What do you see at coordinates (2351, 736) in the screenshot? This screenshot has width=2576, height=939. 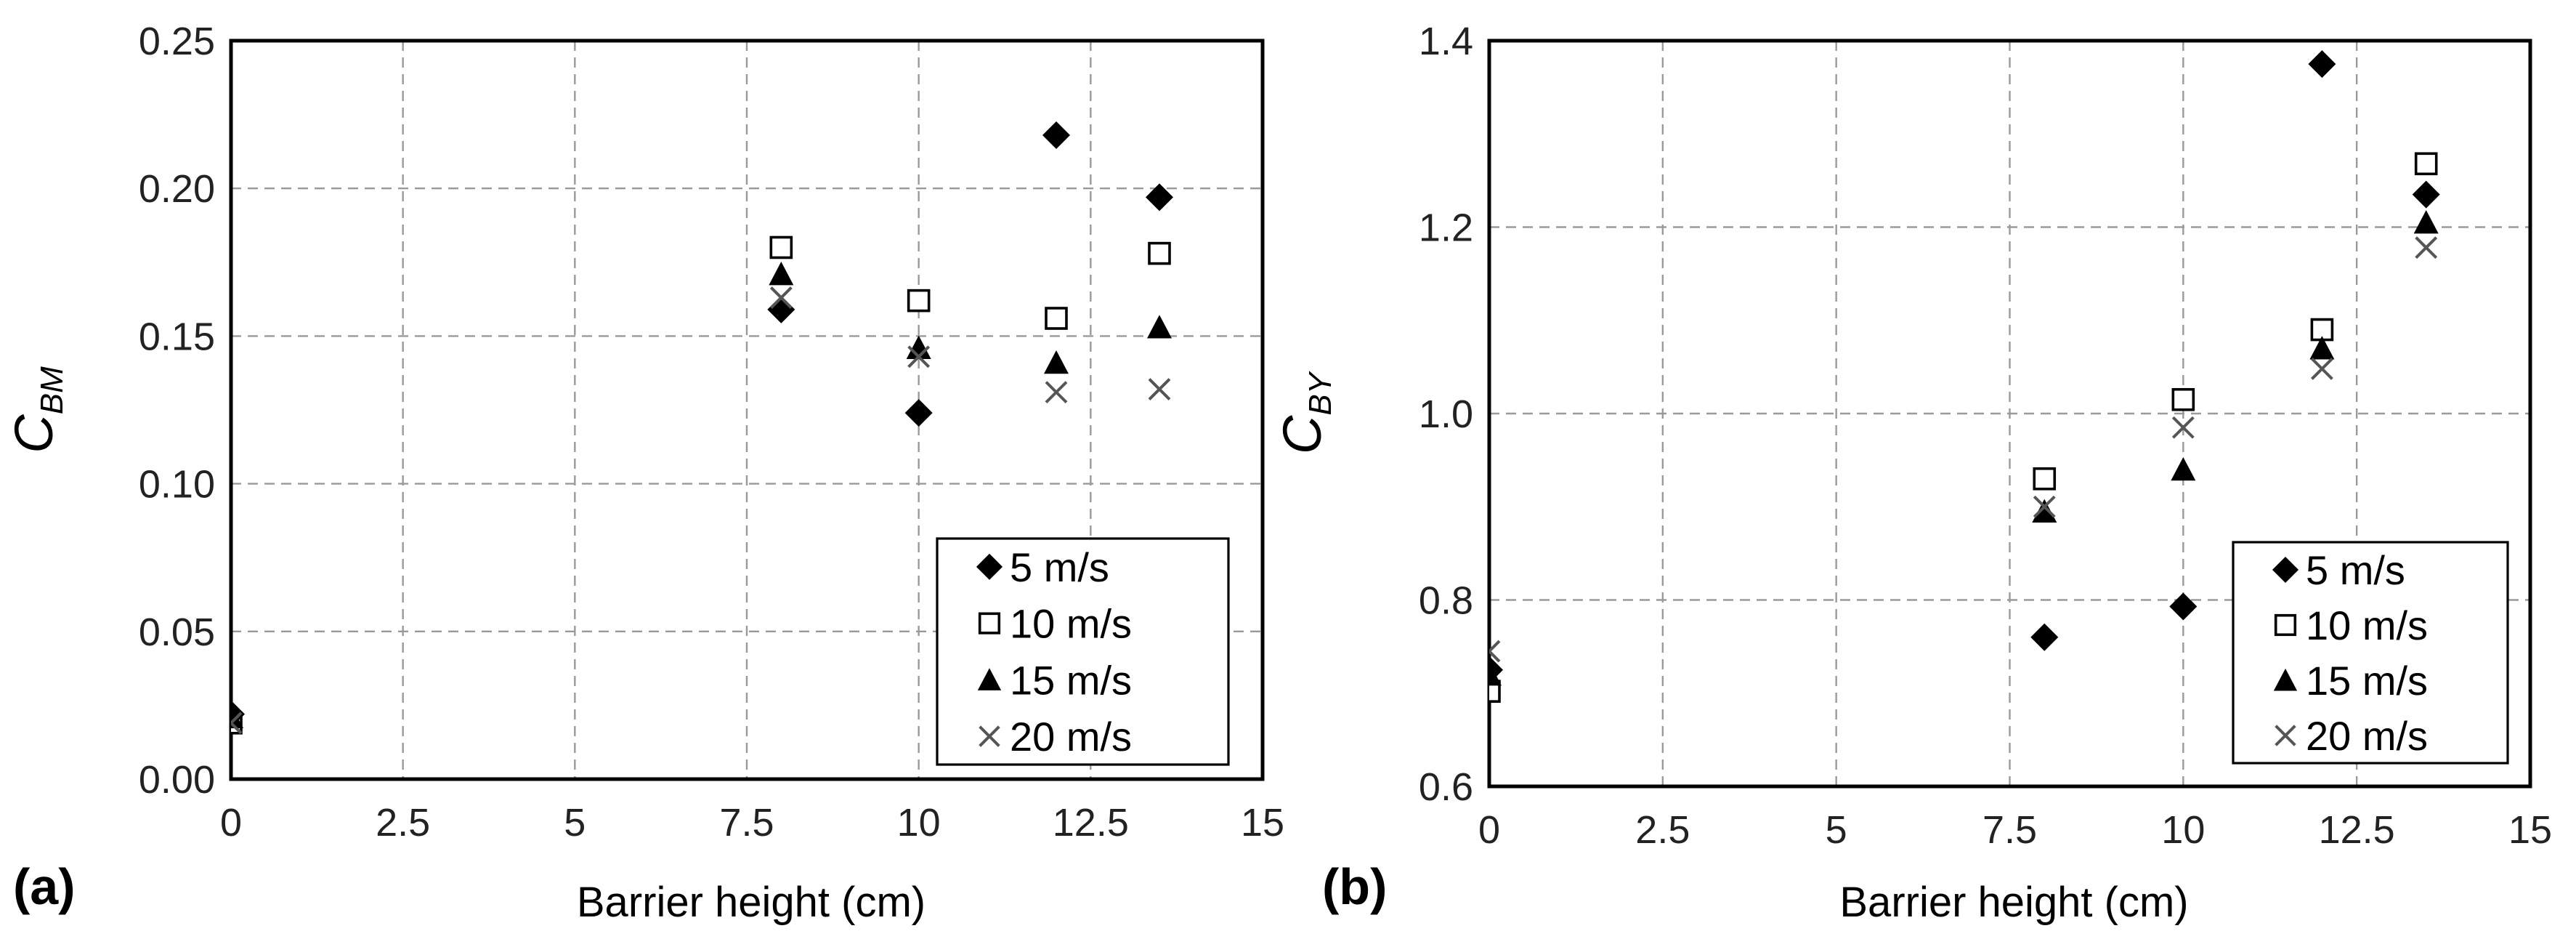 I see `legend-item: 20 m/s` at bounding box center [2351, 736].